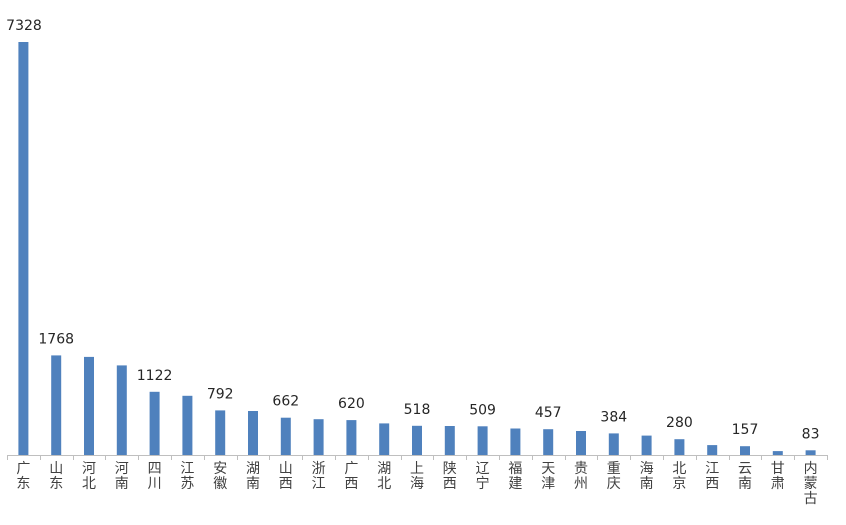  I want to click on data-label: 280, so click(679, 423).